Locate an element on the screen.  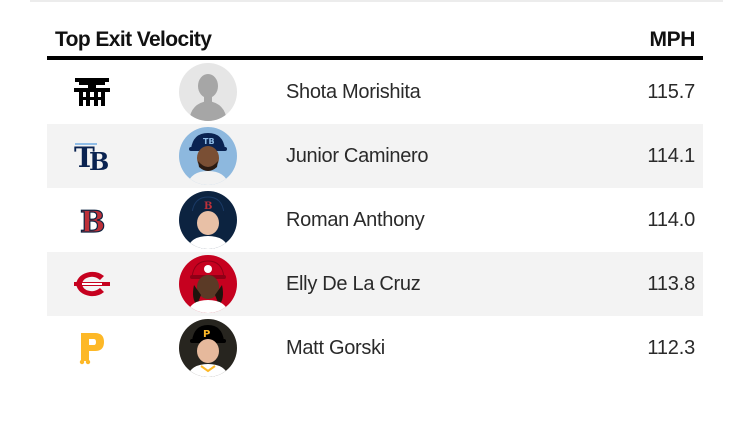
player-headshot-icon: P is located at coordinates (208, 348).